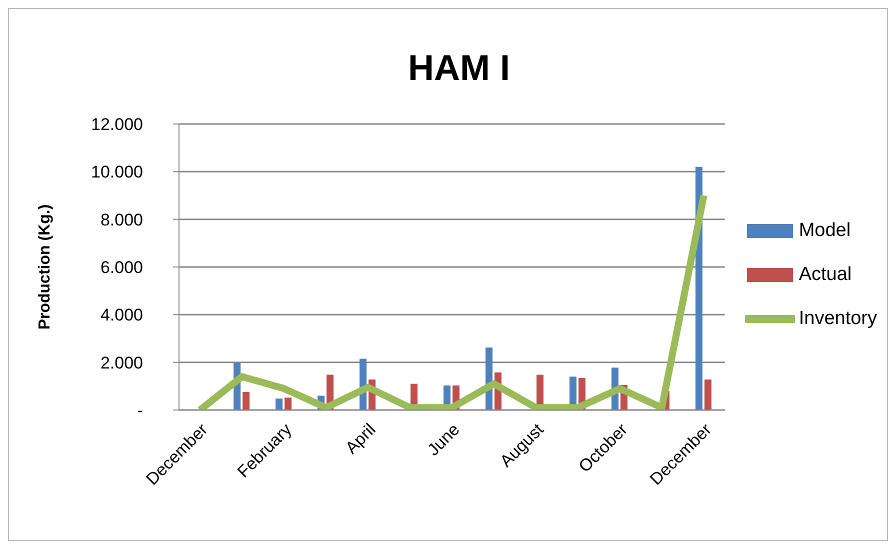  I want to click on y-tick-label: 10.000, so click(117, 172).